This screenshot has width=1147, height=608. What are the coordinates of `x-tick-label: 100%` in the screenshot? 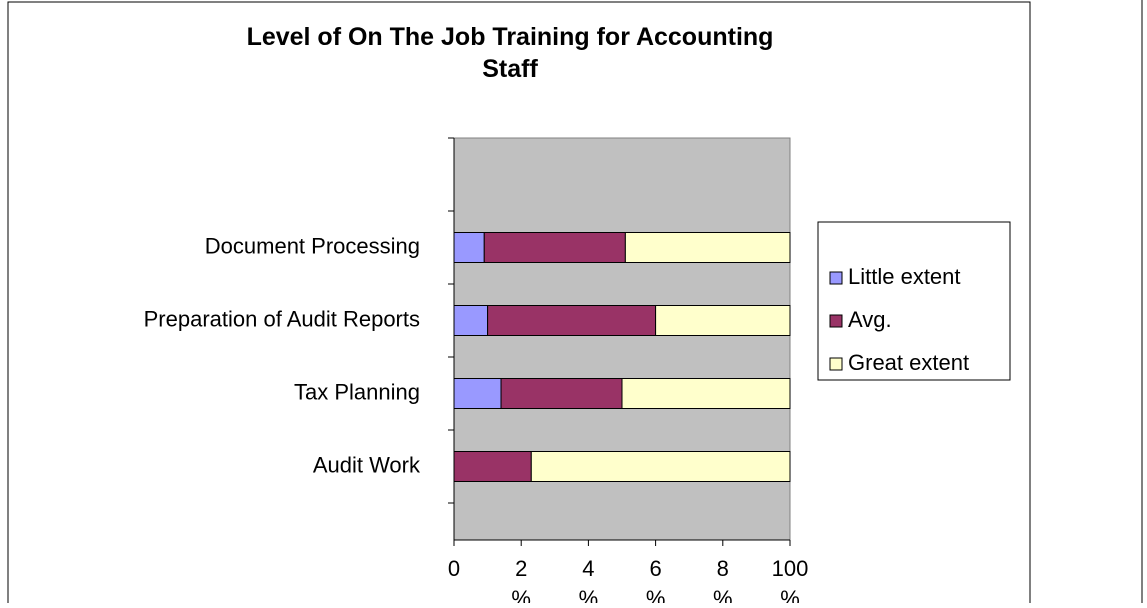 It's located at (790, 579).